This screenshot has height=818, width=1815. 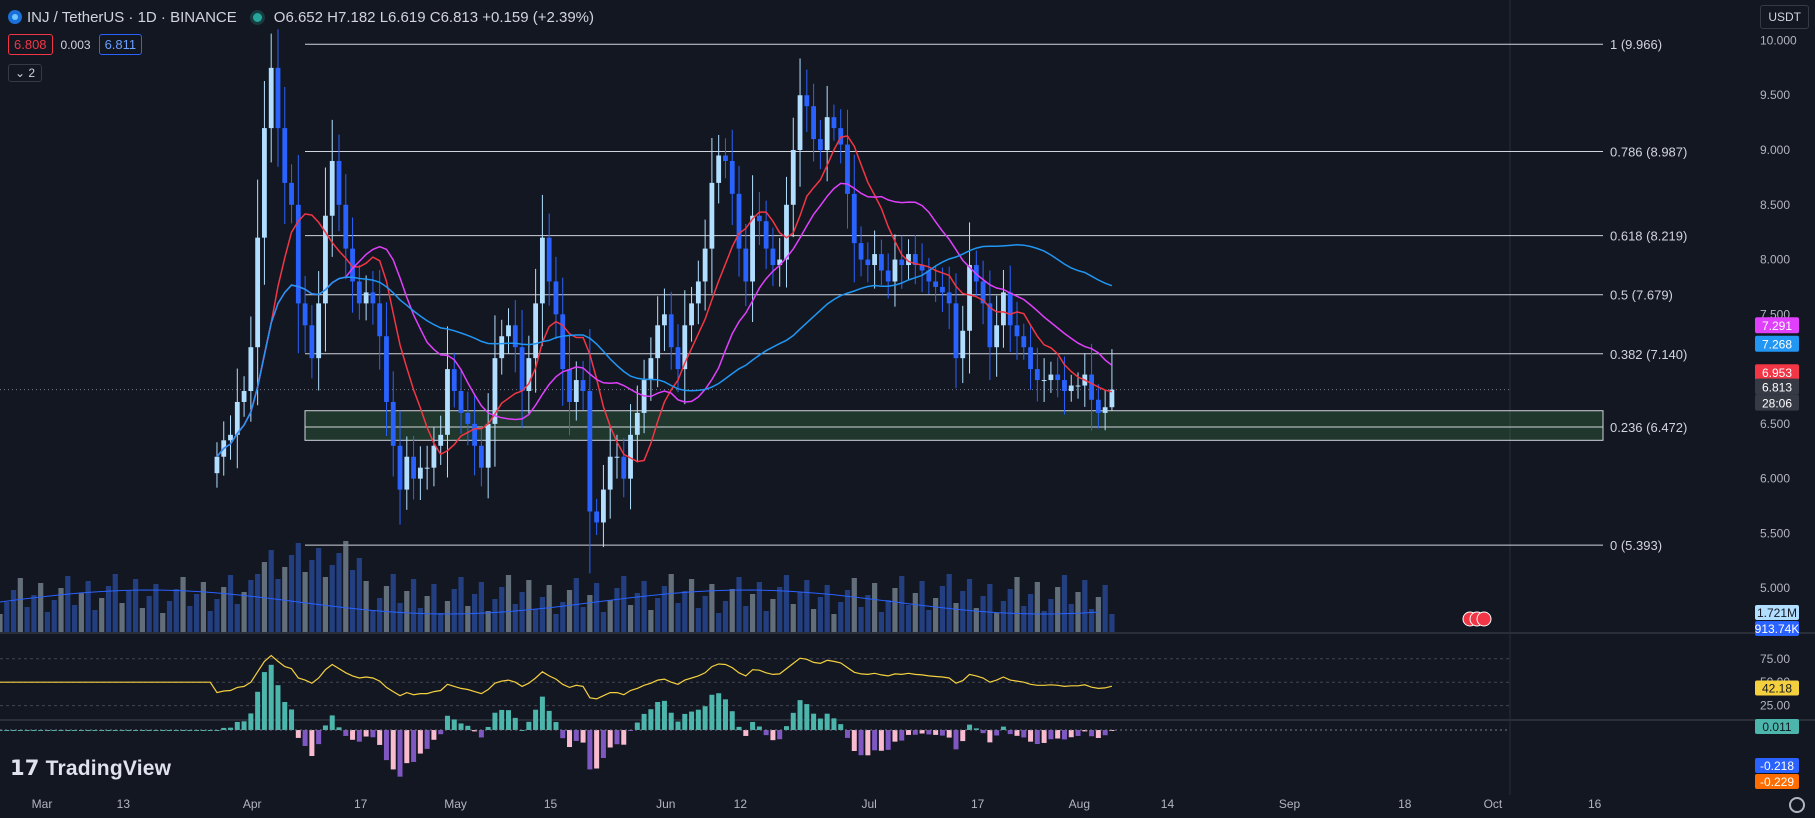 What do you see at coordinates (90, 768) in the screenshot?
I see `tradingview-logo: 𝟭𝟳 TradingView` at bounding box center [90, 768].